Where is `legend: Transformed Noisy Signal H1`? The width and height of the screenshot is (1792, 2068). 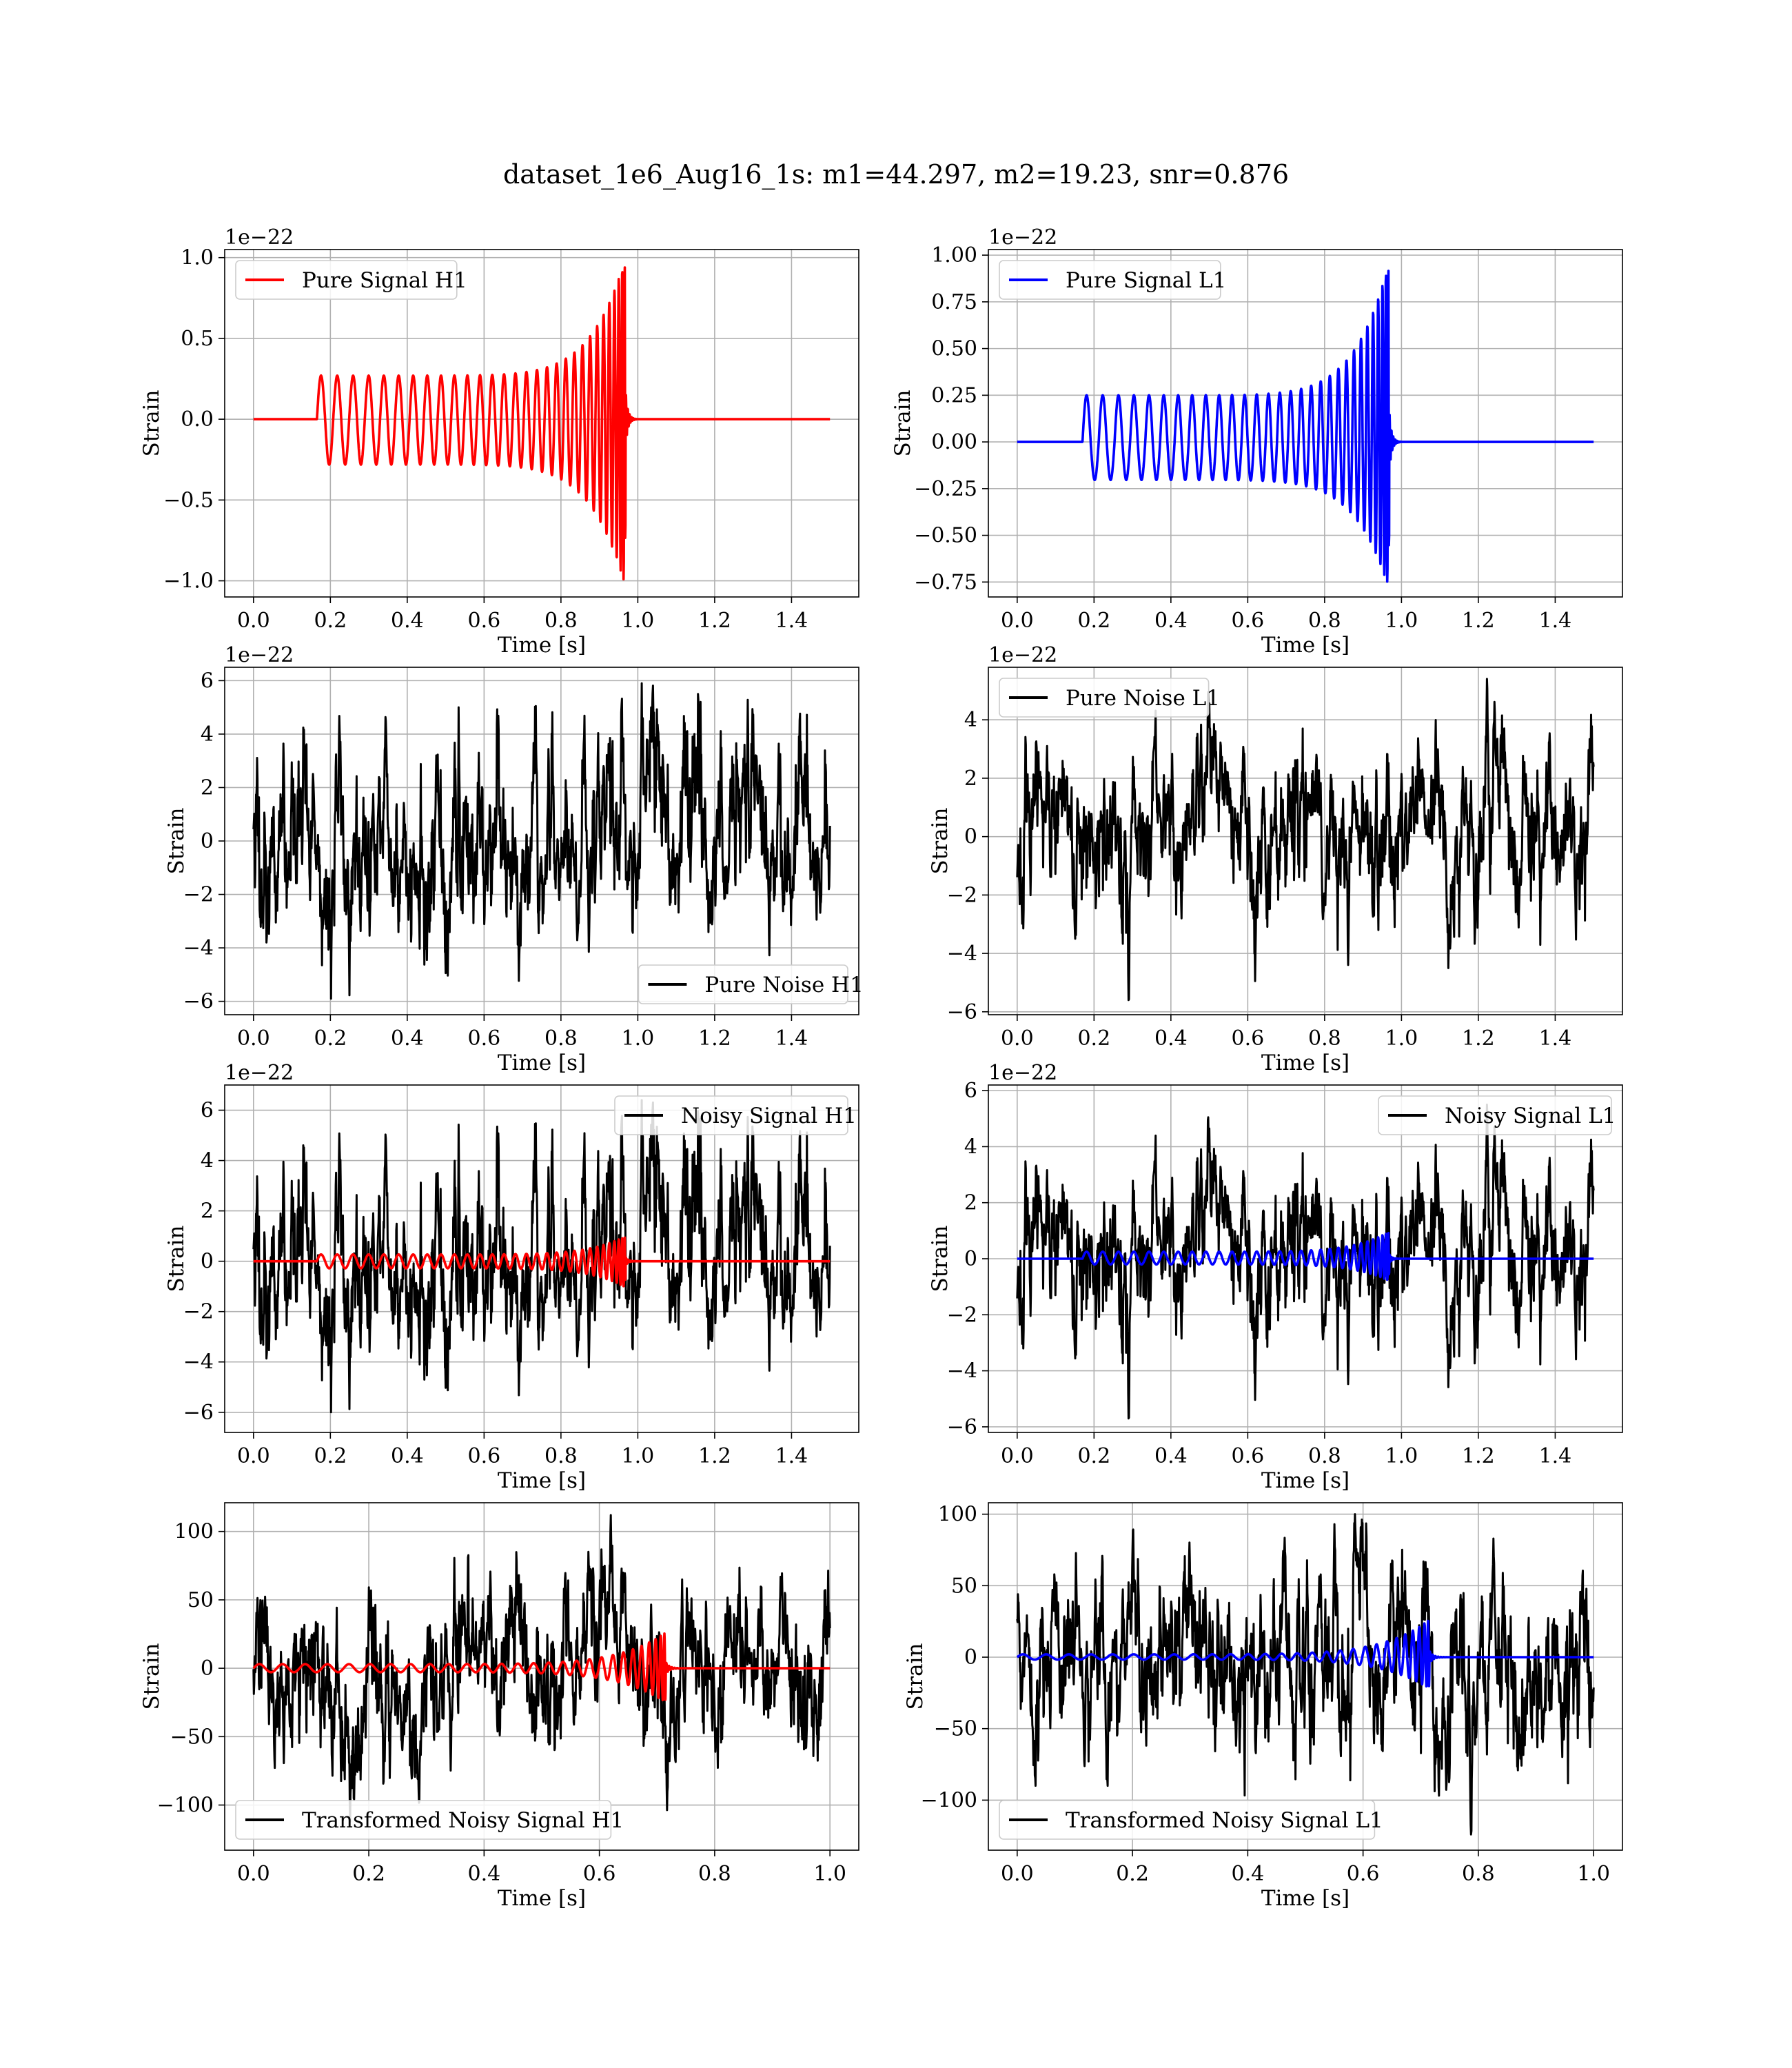
legend: Transformed Noisy Signal H1 is located at coordinates (430, 1820).